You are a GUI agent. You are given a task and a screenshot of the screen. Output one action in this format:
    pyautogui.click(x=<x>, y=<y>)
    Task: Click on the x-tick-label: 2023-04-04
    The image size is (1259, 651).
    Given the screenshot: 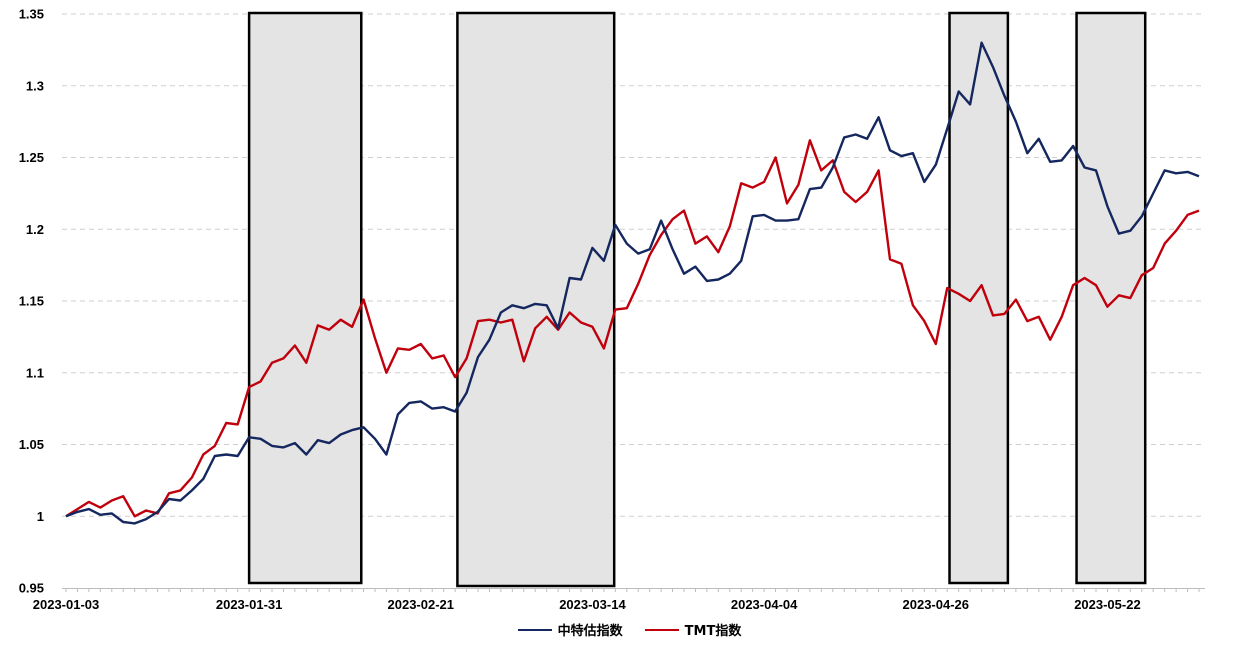 What is the action you would take?
    pyautogui.click(x=764, y=604)
    